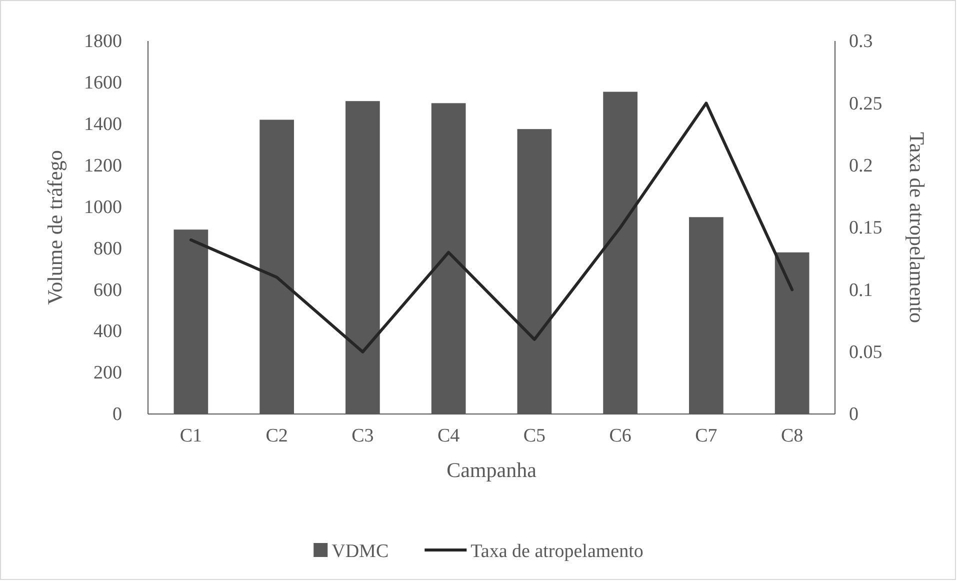 Image resolution: width=957 pixels, height=581 pixels. What do you see at coordinates (865, 228) in the screenshot?
I see `y2-tick-label: 0.15` at bounding box center [865, 228].